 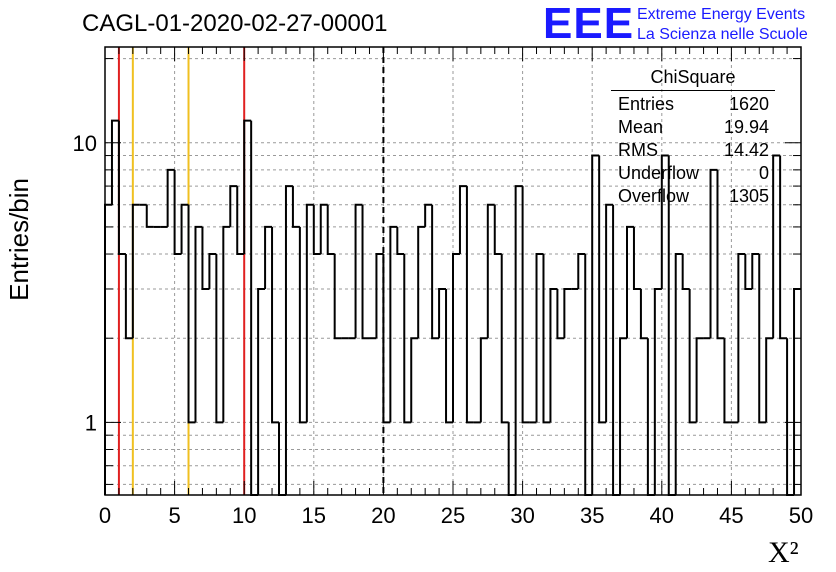 I want to click on x-tick-label: 50, so click(x=801, y=515).